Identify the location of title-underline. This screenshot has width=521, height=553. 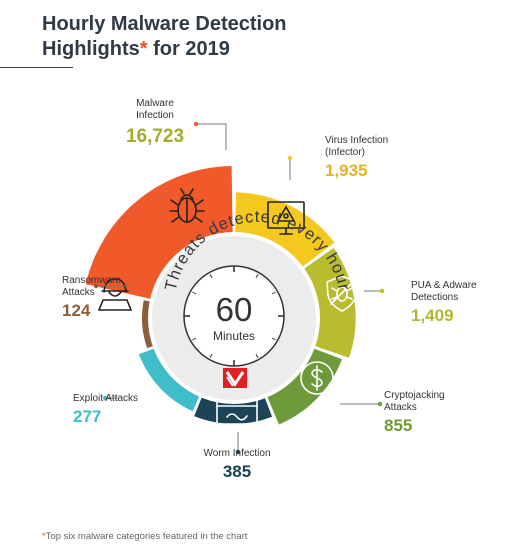
(36, 67).